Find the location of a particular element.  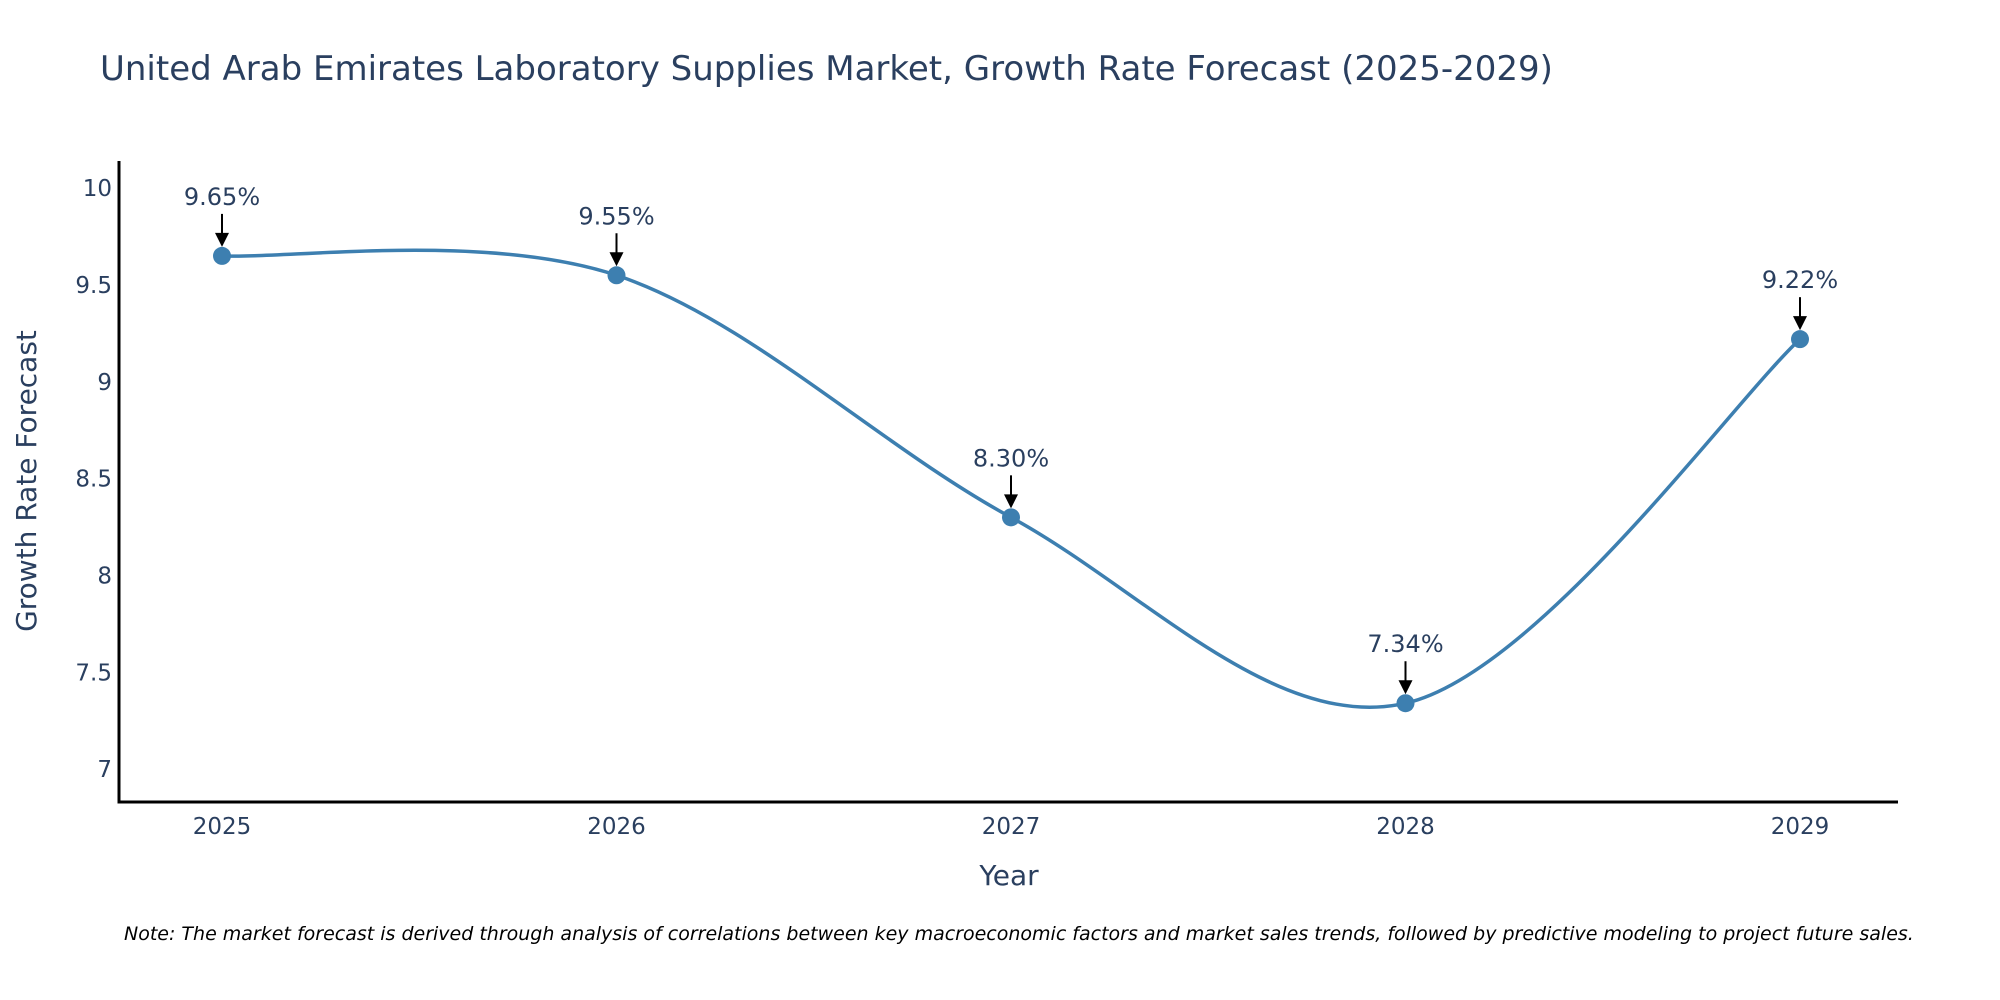

x-axis-title: Year is located at coordinates (1008, 875).